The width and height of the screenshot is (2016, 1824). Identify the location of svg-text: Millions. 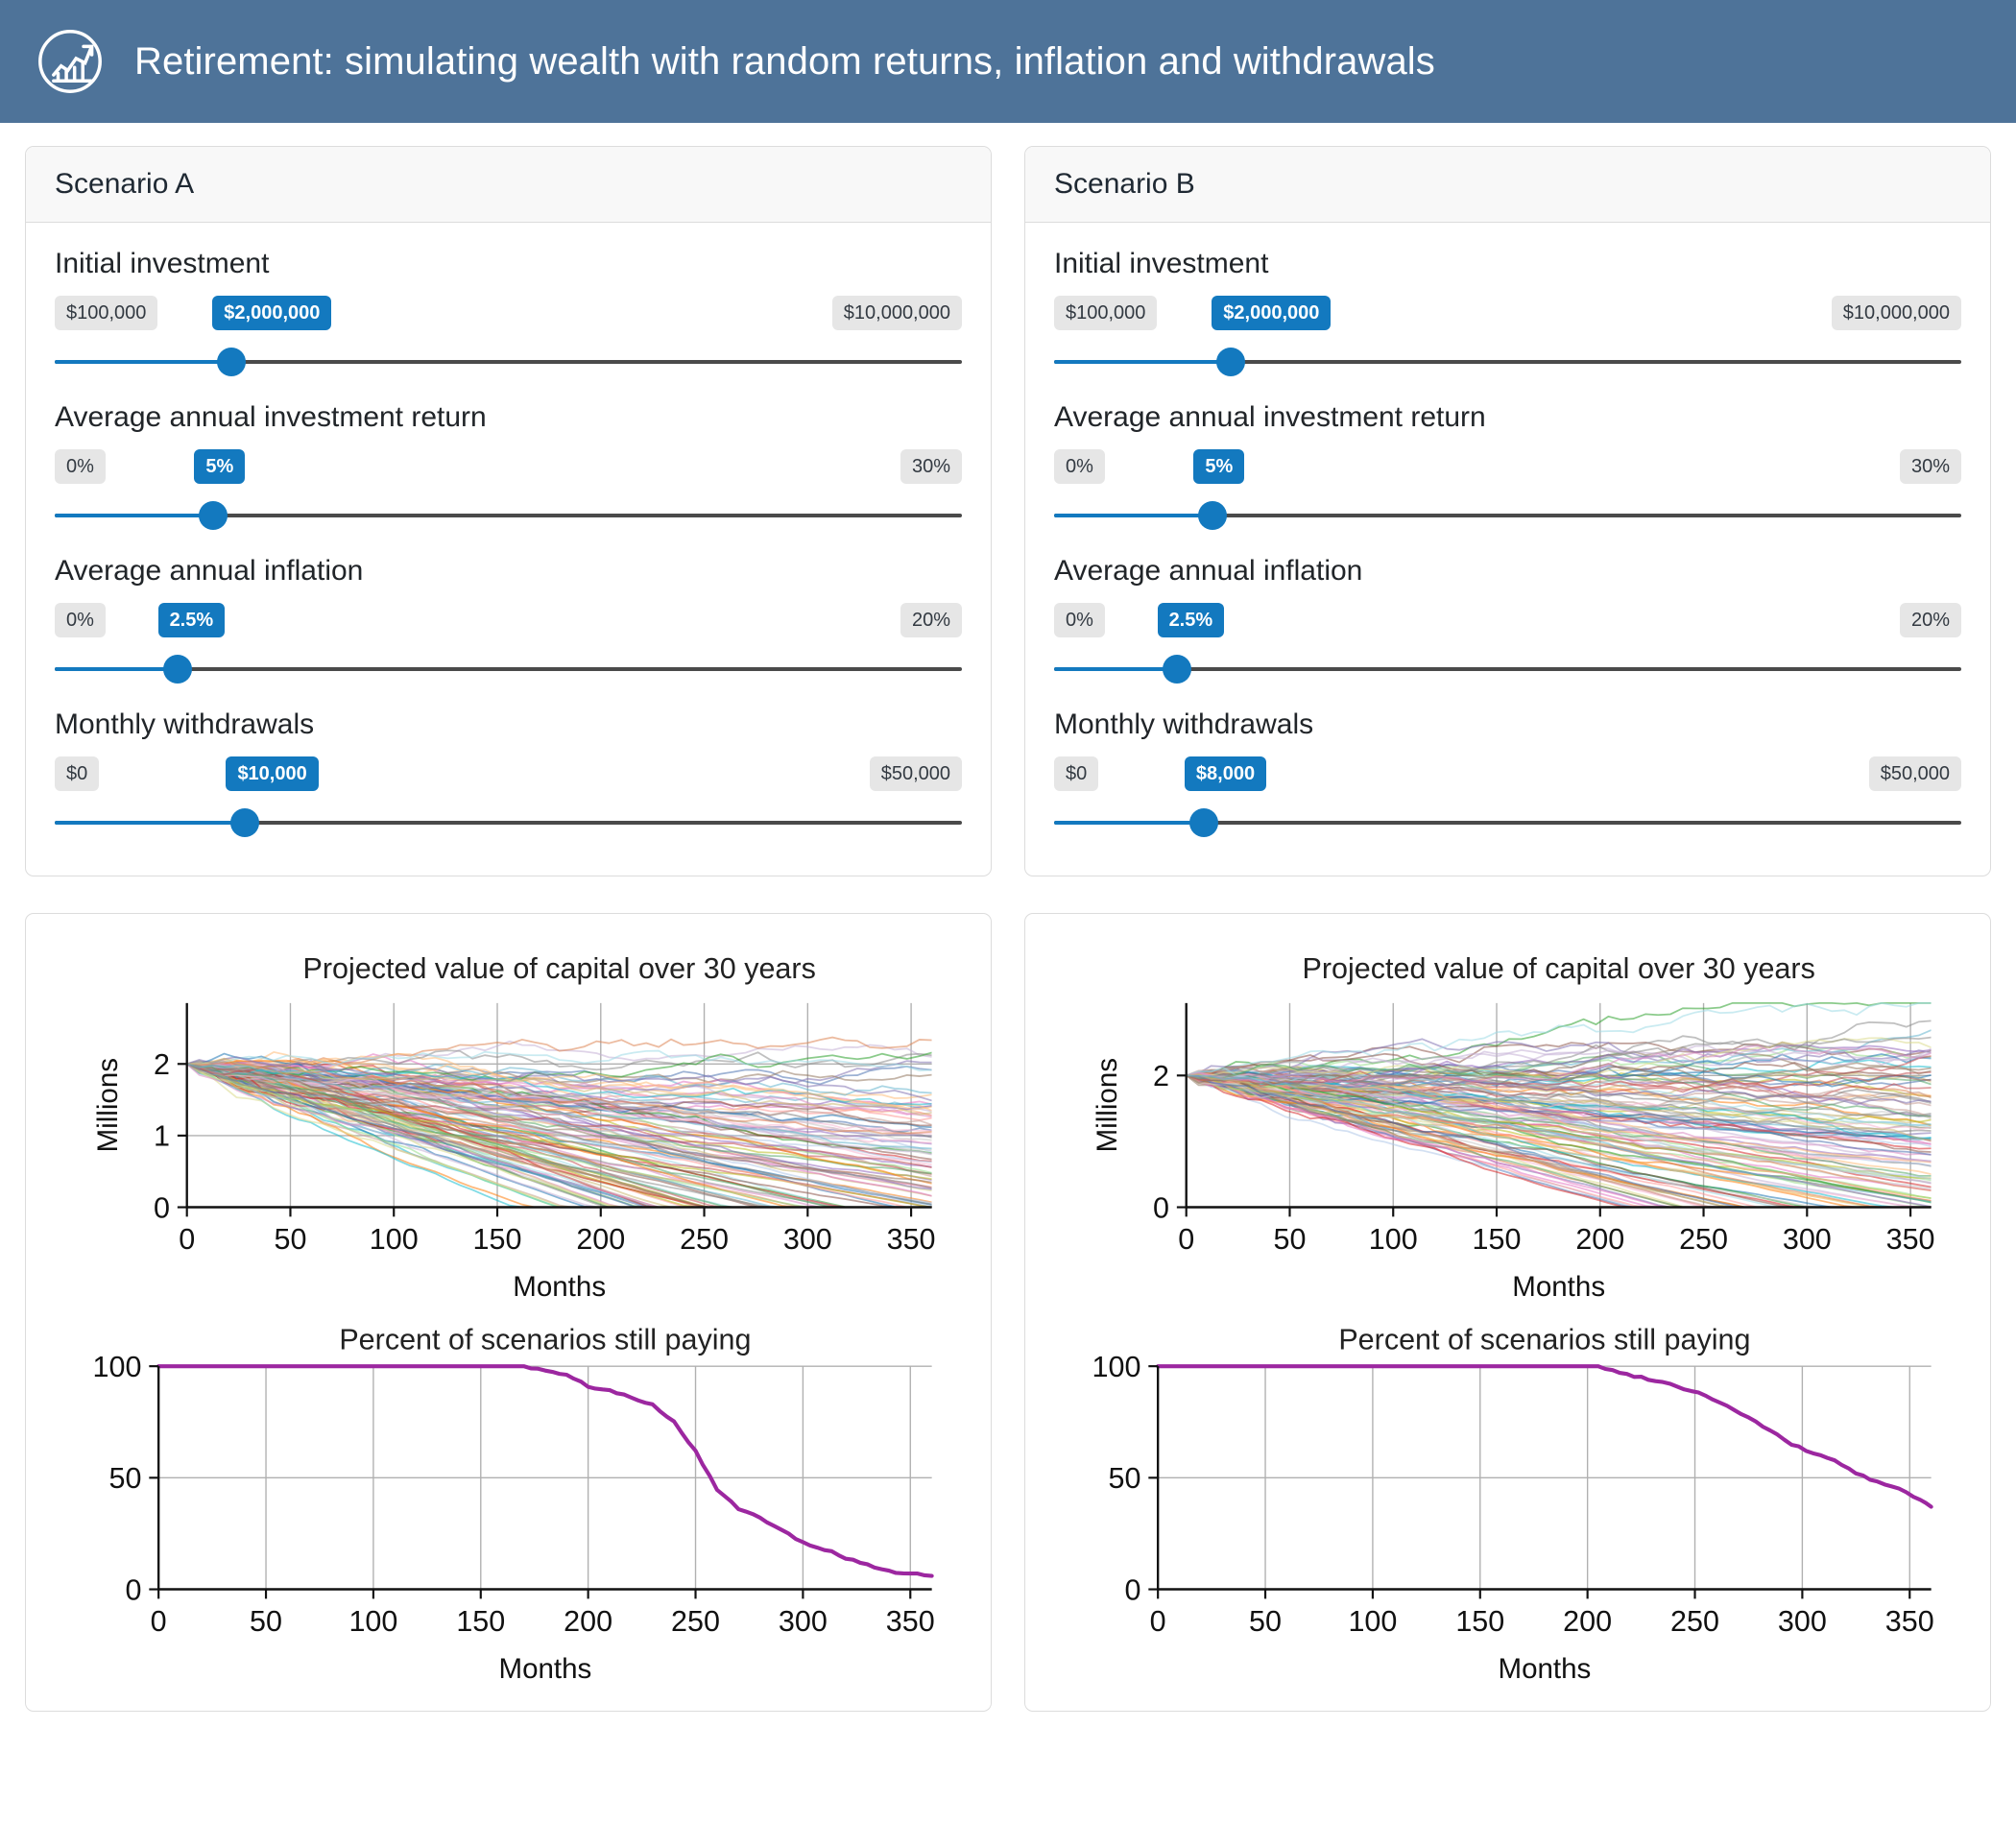
(108, 1105).